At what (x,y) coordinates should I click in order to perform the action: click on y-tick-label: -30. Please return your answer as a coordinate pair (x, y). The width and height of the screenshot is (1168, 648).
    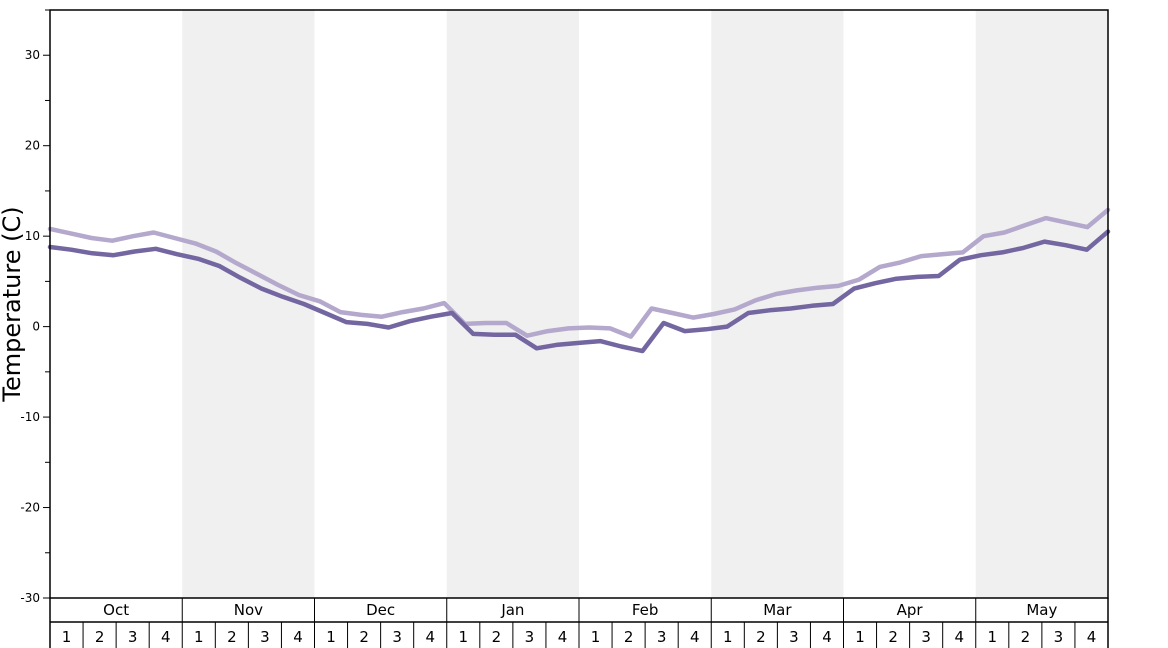
    Looking at the image, I should click on (30, 598).